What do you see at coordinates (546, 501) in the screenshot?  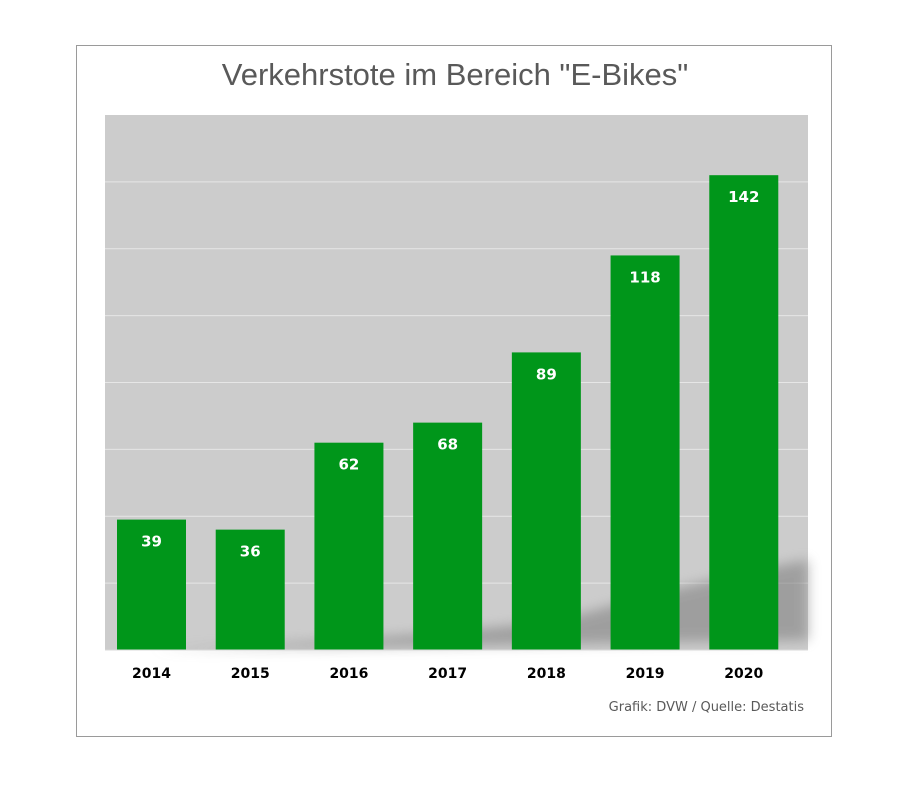 I see `bar-2018` at bounding box center [546, 501].